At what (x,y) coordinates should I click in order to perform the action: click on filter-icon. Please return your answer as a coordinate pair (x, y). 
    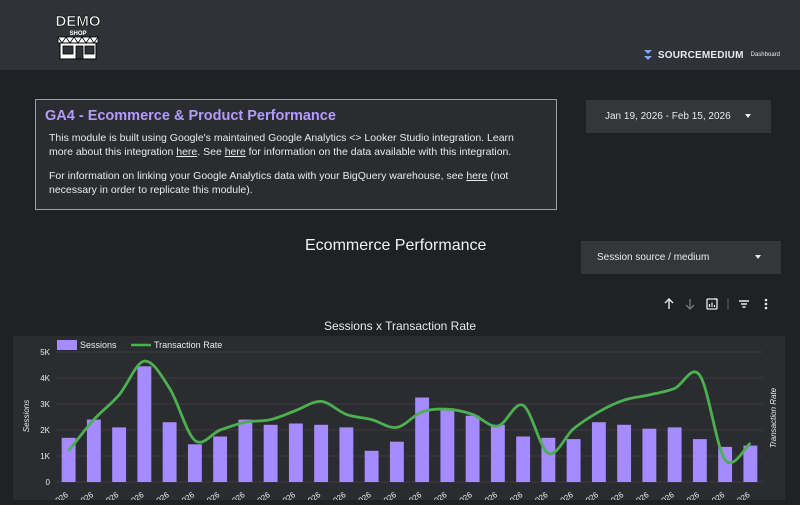
    Looking at the image, I should click on (744, 304).